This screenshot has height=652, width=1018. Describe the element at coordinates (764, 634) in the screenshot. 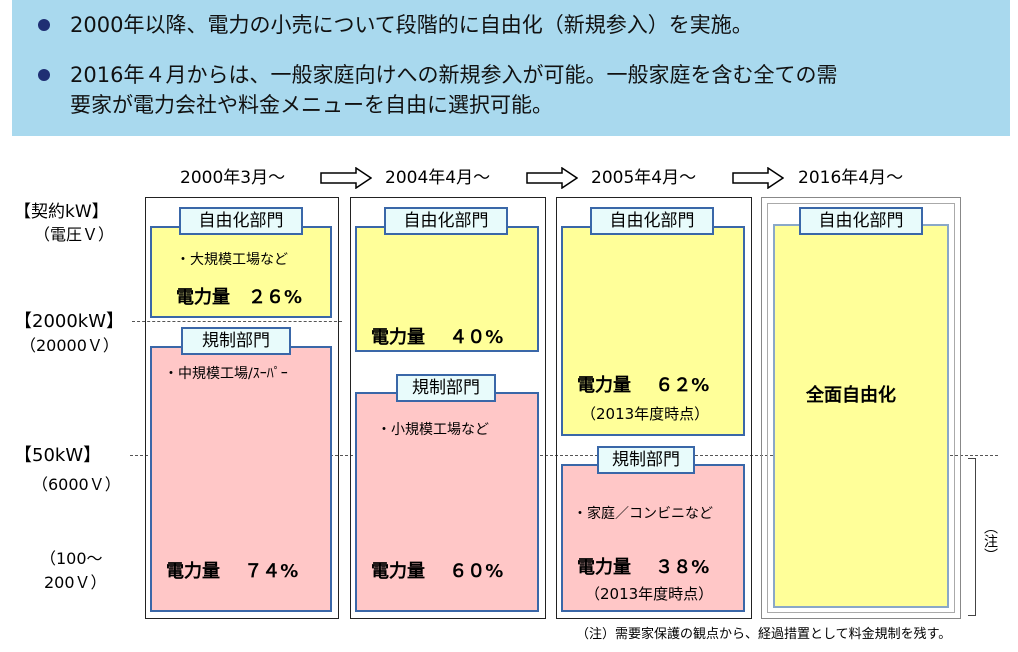

I see `footnote: （注）需要家保護の観点から、経過措置として料金規制を残す。` at that location.